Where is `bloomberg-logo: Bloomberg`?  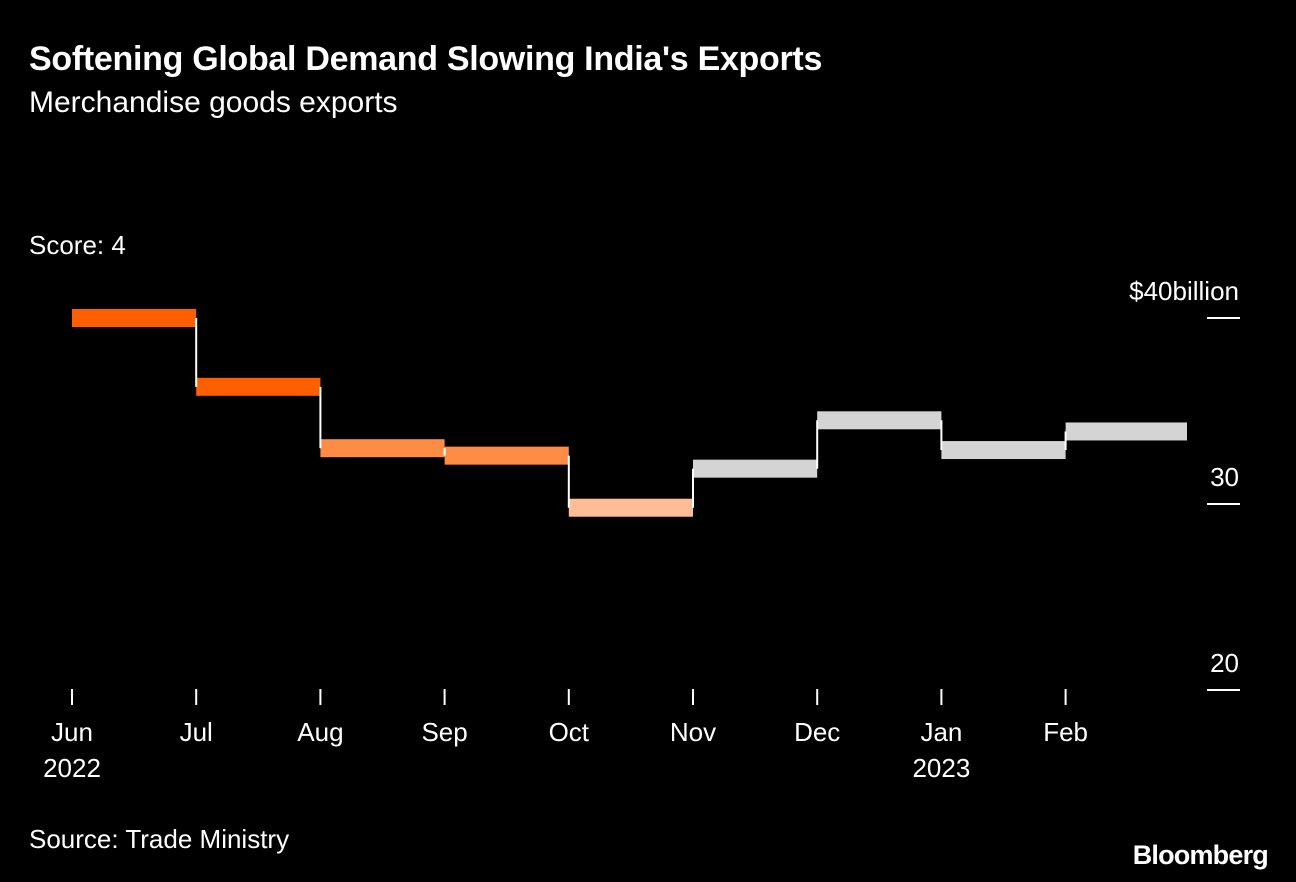
bloomberg-logo: Bloomberg is located at coordinates (1200, 855).